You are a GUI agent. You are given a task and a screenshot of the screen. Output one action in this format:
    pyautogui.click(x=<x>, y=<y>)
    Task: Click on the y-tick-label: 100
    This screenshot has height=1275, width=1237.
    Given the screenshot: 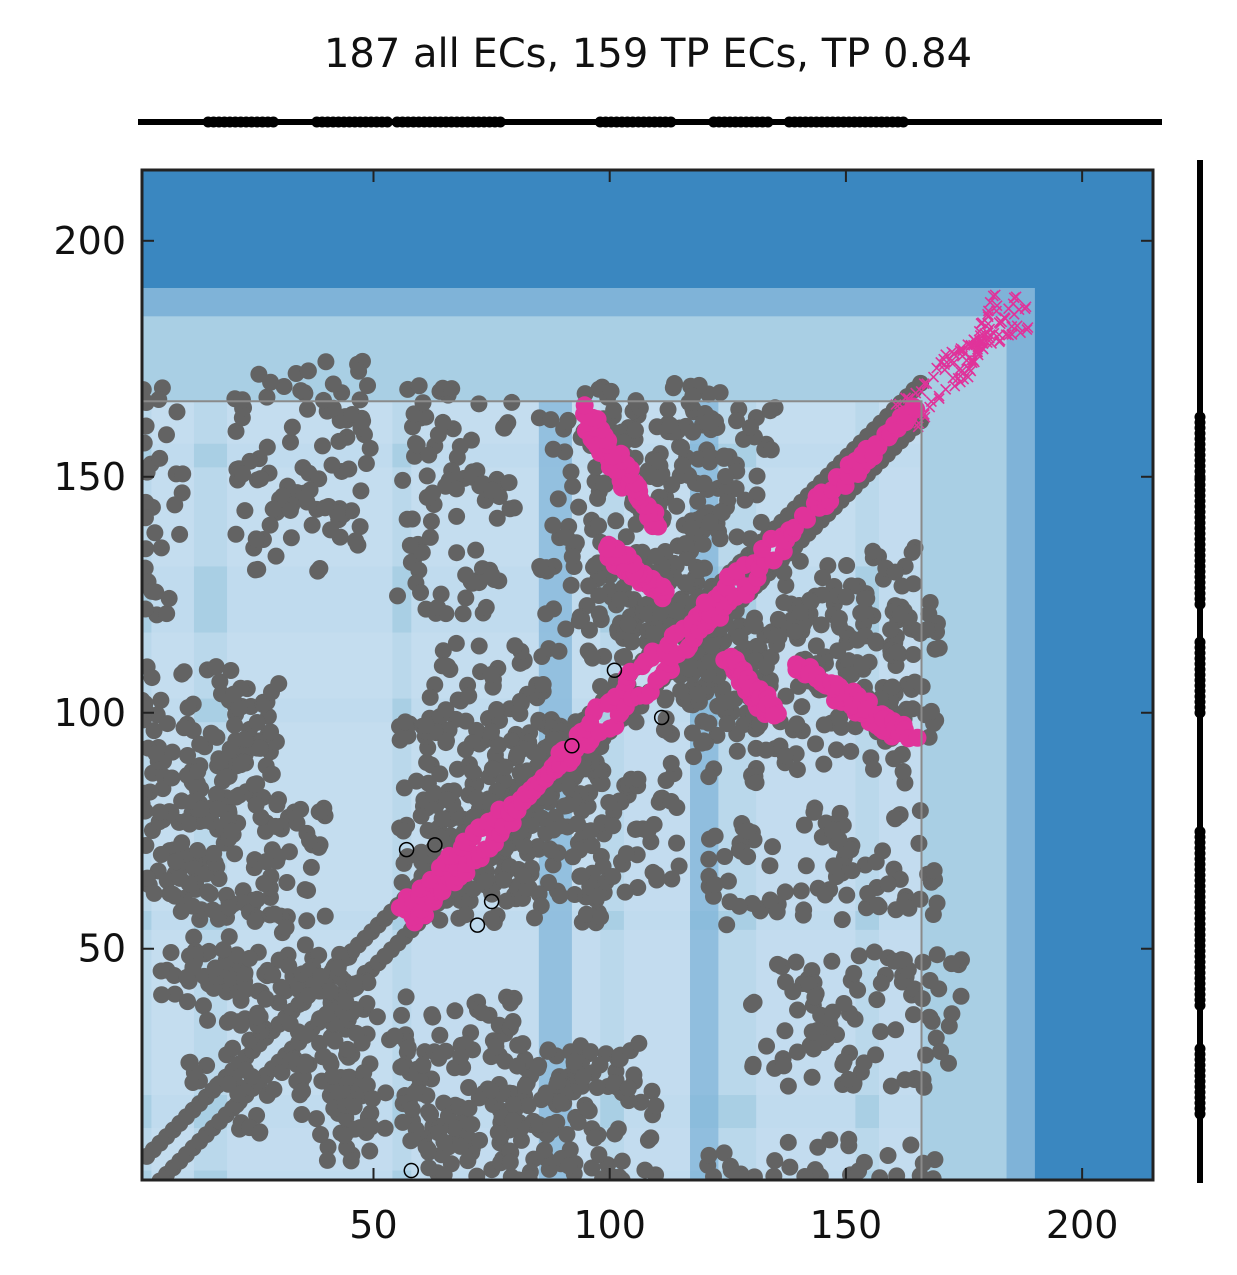 What is the action you would take?
    pyautogui.click(x=89, y=713)
    